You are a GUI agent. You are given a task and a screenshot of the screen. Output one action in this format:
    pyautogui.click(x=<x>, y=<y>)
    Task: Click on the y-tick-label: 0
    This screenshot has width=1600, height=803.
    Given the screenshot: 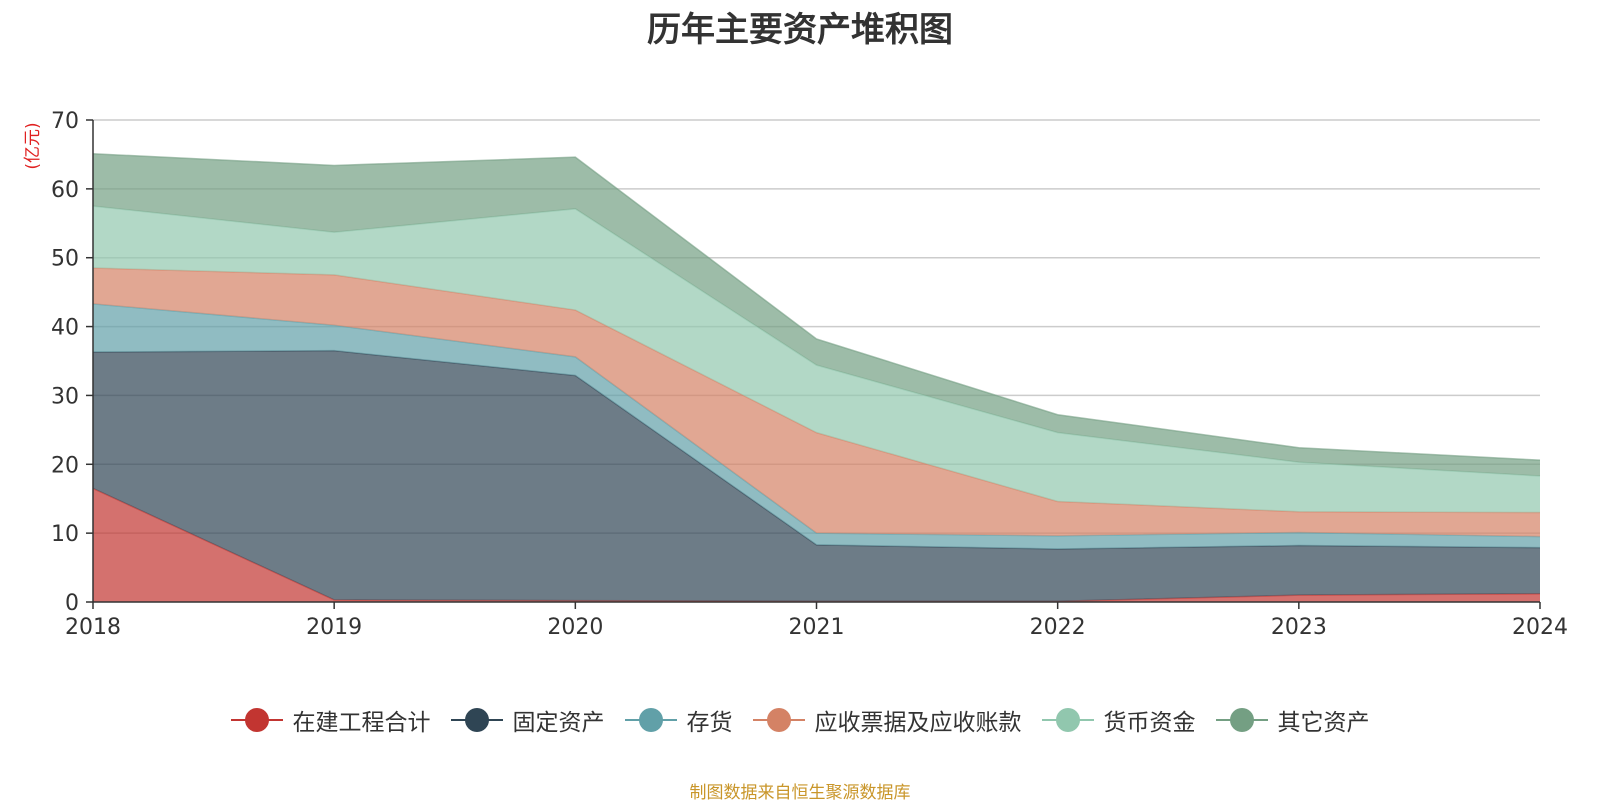 What is the action you would take?
    pyautogui.click(x=72, y=603)
    